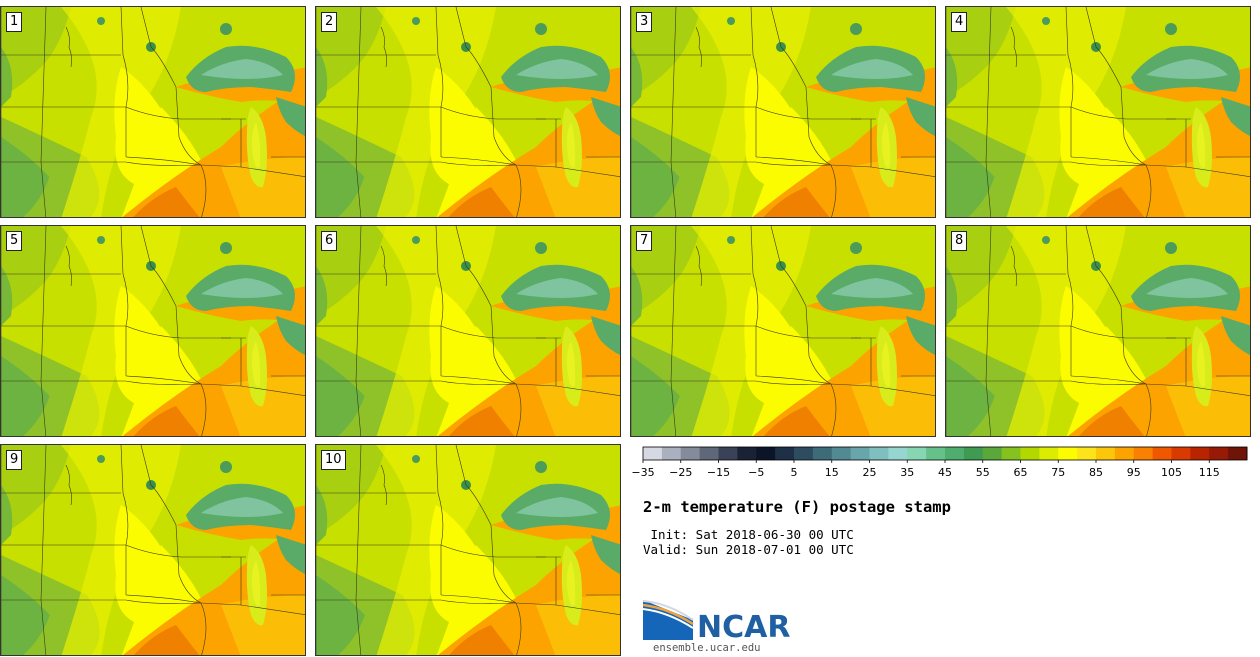  What do you see at coordinates (718, 472) in the screenshot?
I see `colorbar-tick-label: −15` at bounding box center [718, 472].